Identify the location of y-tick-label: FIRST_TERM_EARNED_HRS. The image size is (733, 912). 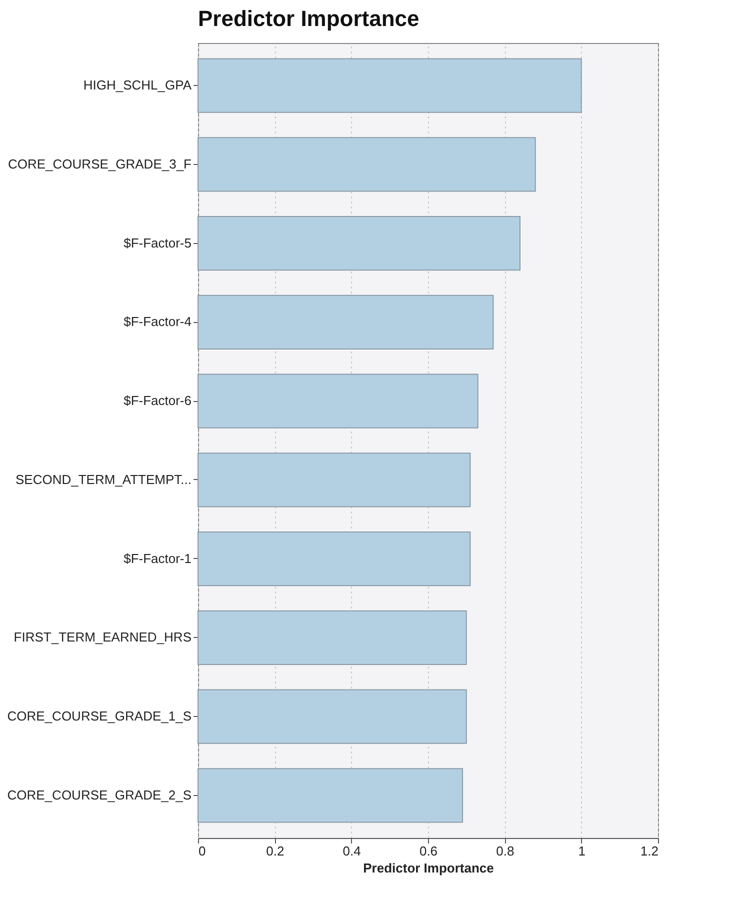
(103, 637).